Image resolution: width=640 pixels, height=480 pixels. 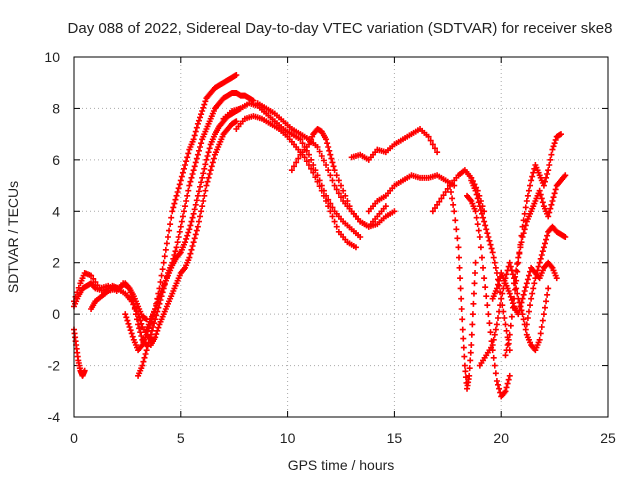 I want to click on y-tick-label: 10, so click(x=52, y=57).